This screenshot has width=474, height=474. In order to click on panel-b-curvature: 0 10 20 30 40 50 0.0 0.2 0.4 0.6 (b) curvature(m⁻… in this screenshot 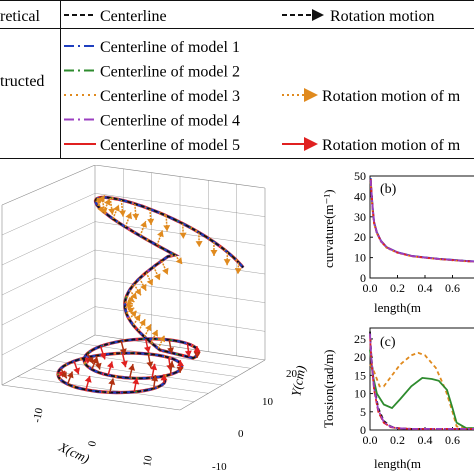, I will do `click(397, 242)`.